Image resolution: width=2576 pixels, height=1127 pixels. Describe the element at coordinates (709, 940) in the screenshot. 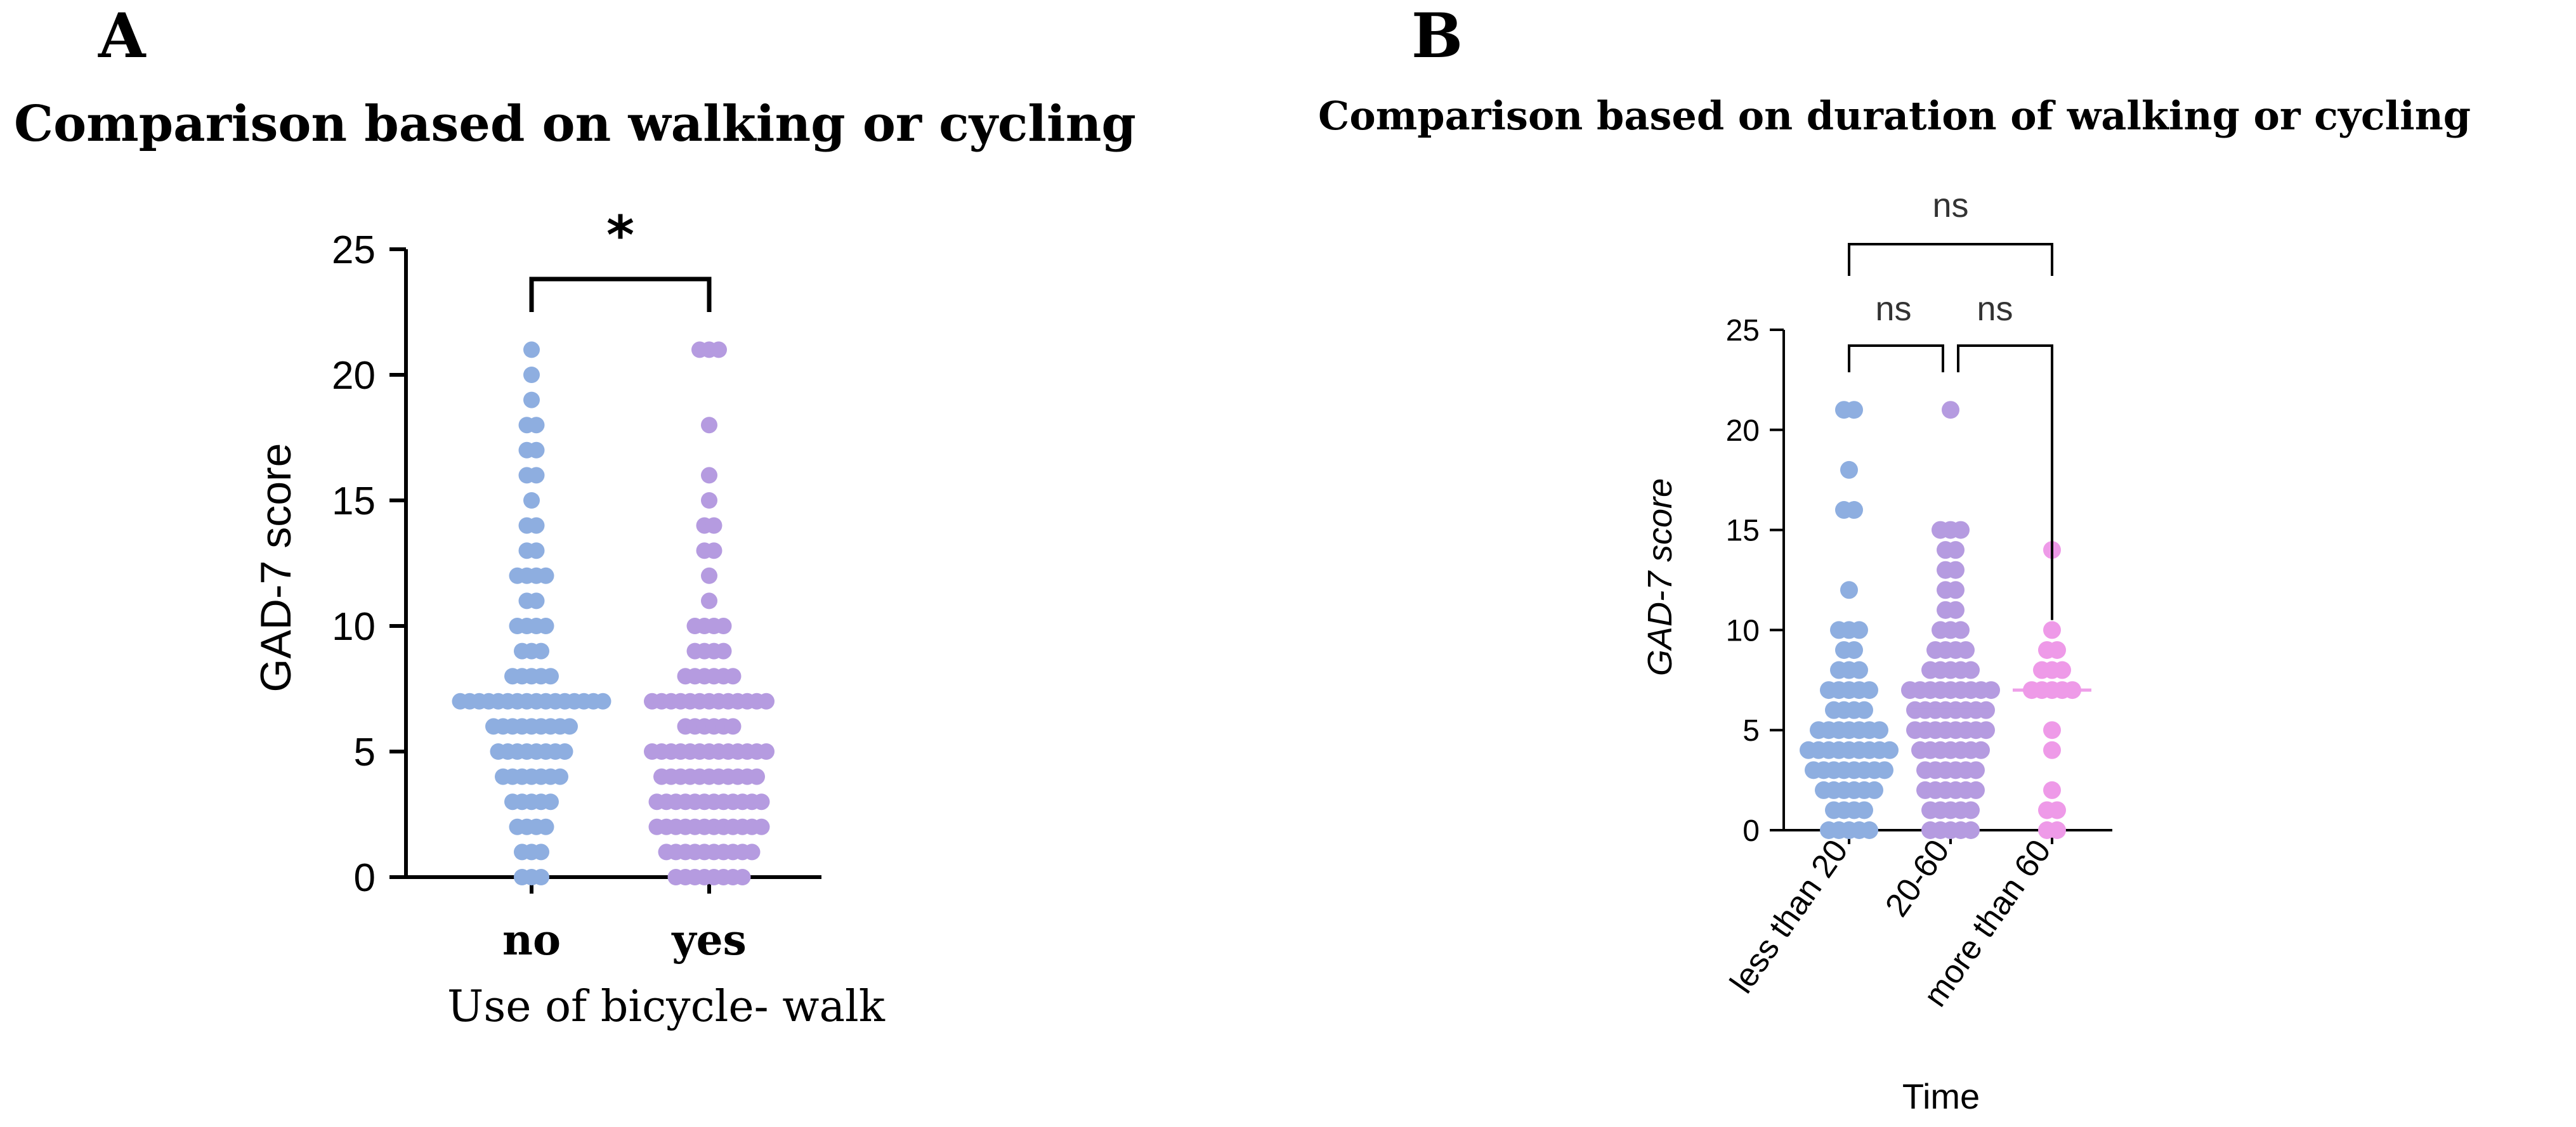

I see `panel-a-category-yes: yes` at that location.